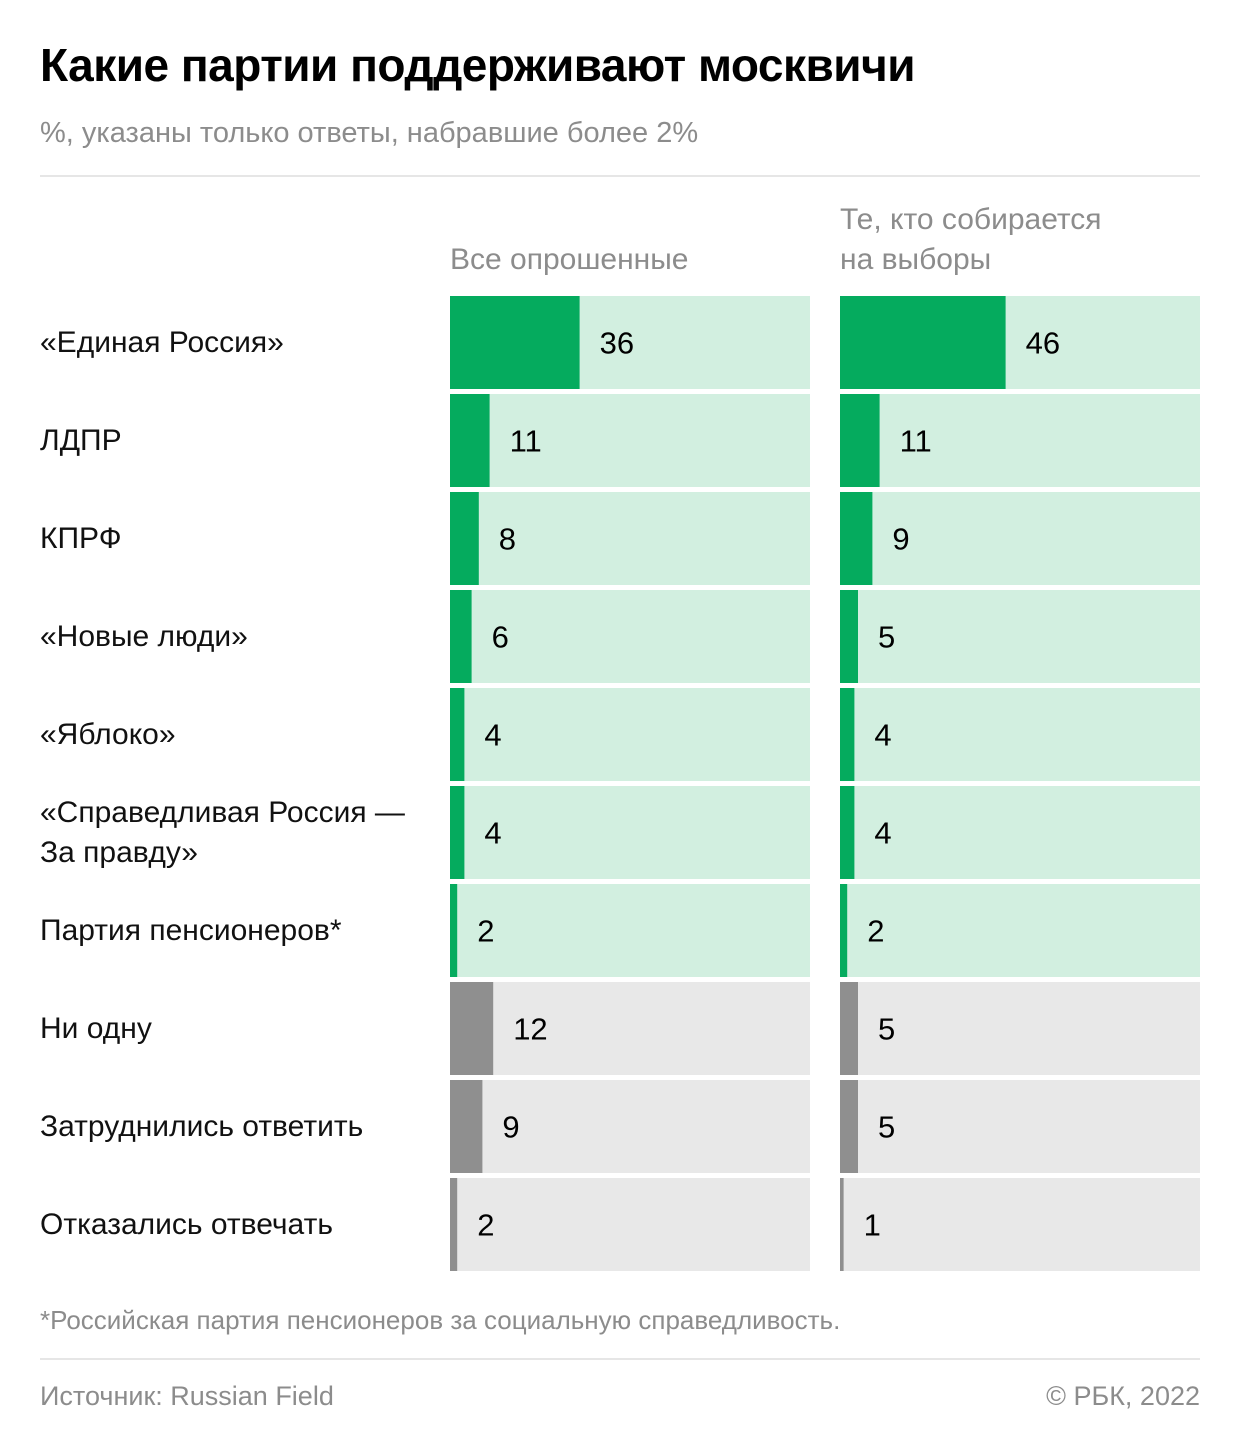  I want to click on series-header-voters: Те, кто собирается на выборы, so click(971, 239).